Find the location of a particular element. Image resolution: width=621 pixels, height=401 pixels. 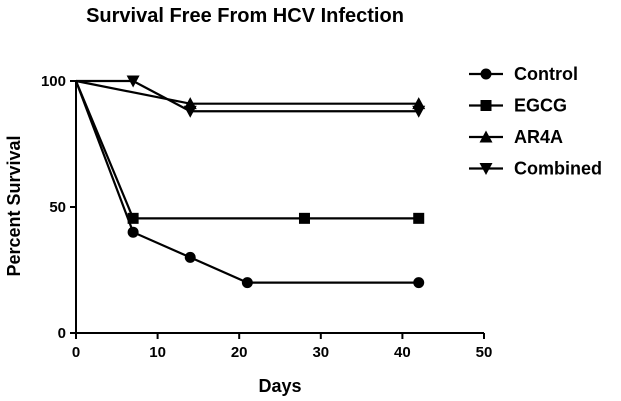

x-tick-label: 20 is located at coordinates (239, 352).